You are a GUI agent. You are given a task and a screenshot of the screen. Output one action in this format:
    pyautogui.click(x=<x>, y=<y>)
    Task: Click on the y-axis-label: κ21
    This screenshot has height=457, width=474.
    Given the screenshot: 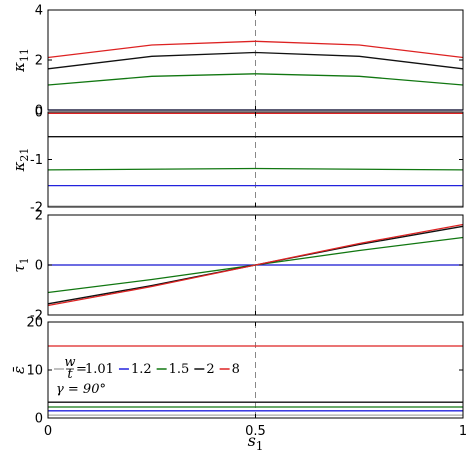 What is the action you would take?
    pyautogui.click(x=20, y=160)
    